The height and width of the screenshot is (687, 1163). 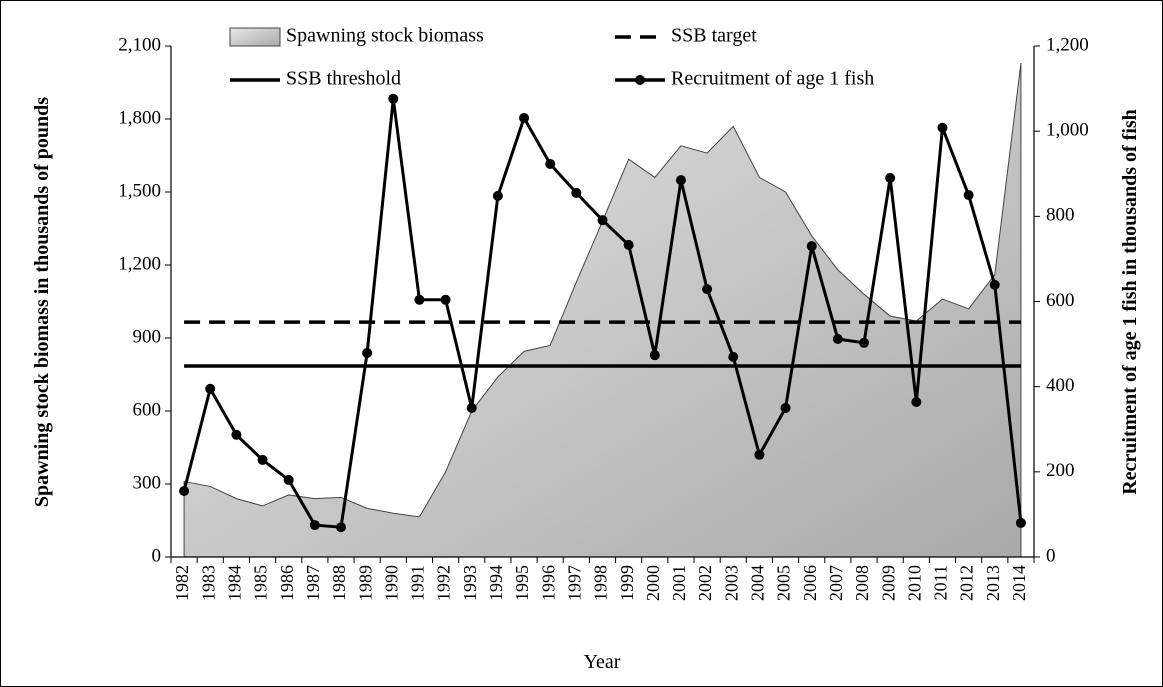 I want to click on y2-tick-label: 1,000, so click(x=1067, y=130).